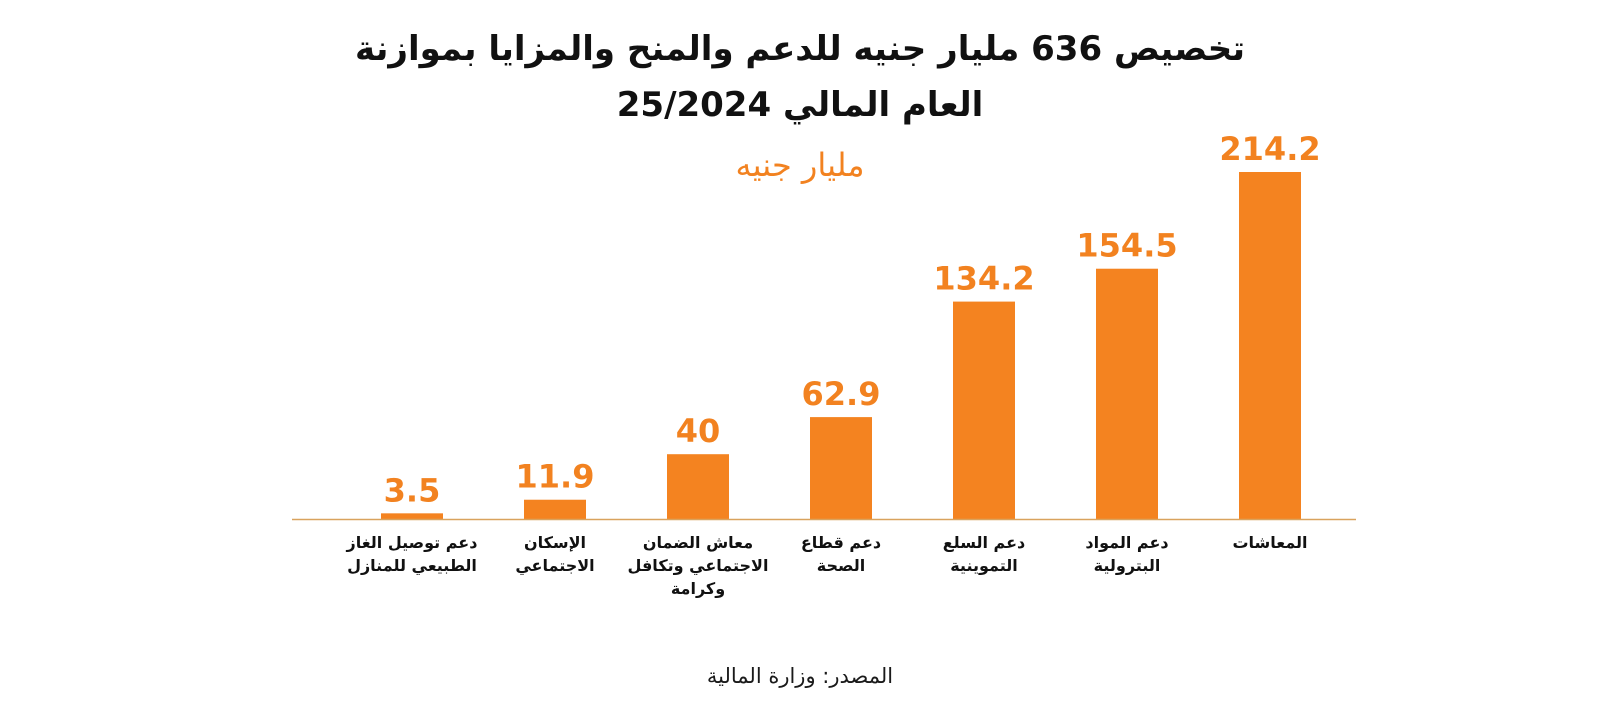  Describe the element at coordinates (698, 588) in the screenshot. I see `category-label-line: وكرامة` at that location.